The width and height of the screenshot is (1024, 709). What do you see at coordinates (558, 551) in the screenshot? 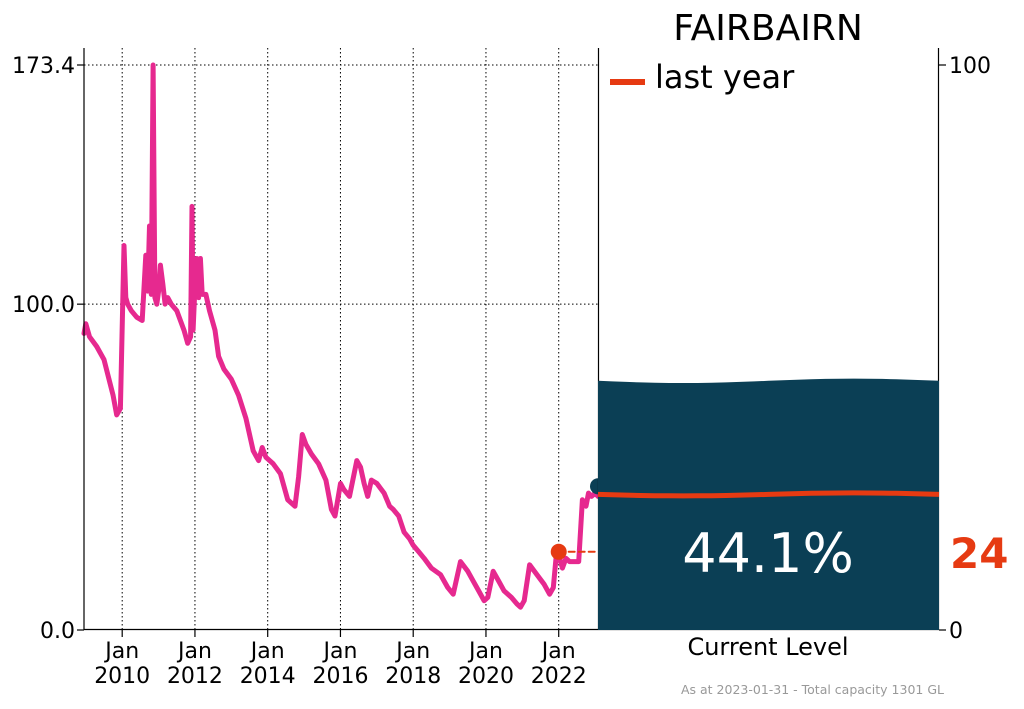
I see `last-year-marker` at bounding box center [558, 551].